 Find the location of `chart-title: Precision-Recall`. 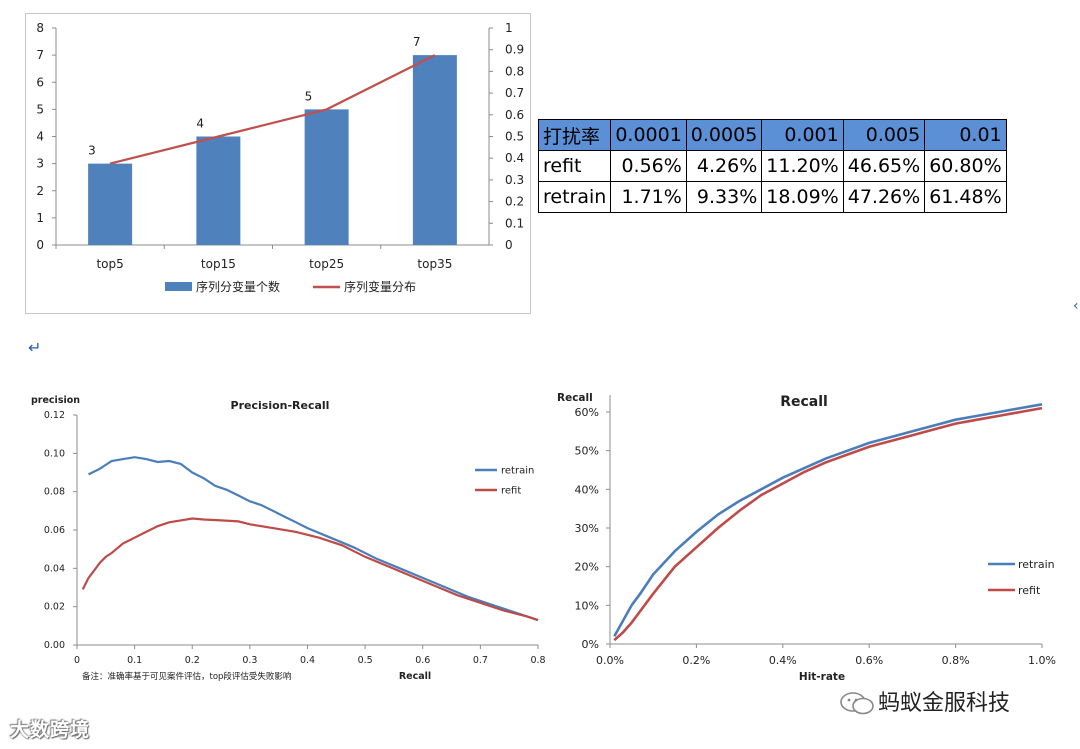

chart-title: Precision-Recall is located at coordinates (280, 405).